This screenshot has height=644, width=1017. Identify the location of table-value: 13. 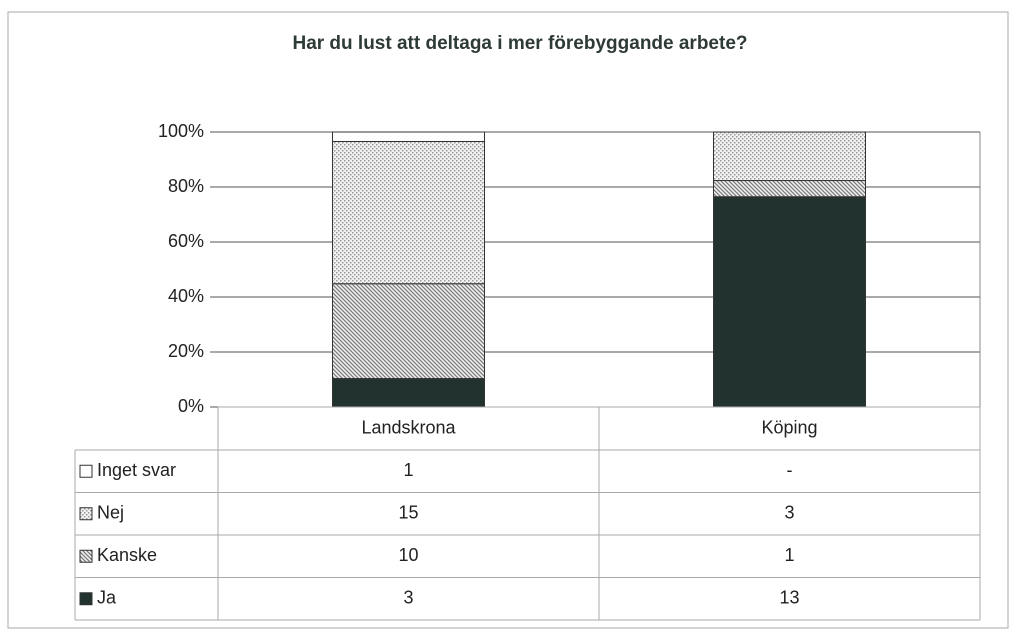
(789, 598).